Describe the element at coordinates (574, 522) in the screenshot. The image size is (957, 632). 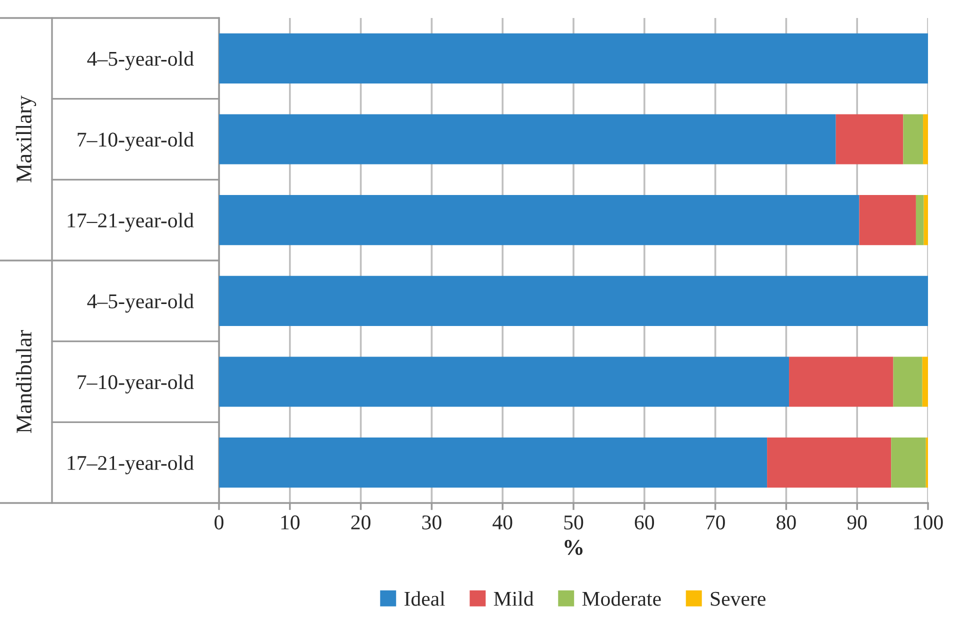
I see `x-tick-label: 50` at that location.